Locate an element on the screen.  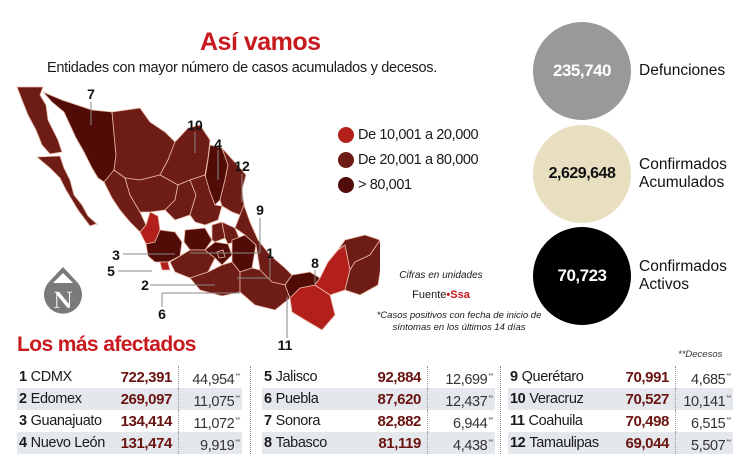
stat-confirmados-acumulados: 2,629,648 Confirmados Acumulados is located at coordinates (630, 174).